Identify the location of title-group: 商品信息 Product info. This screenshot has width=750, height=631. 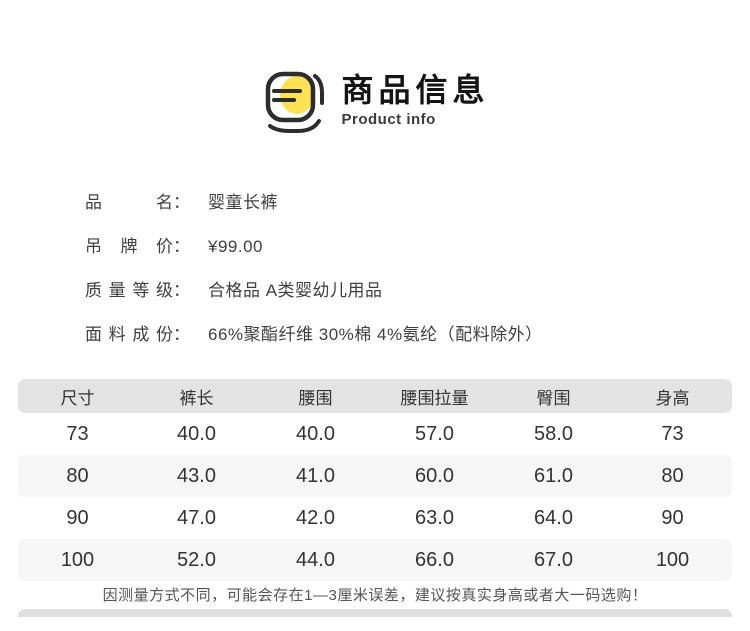
(415, 95).